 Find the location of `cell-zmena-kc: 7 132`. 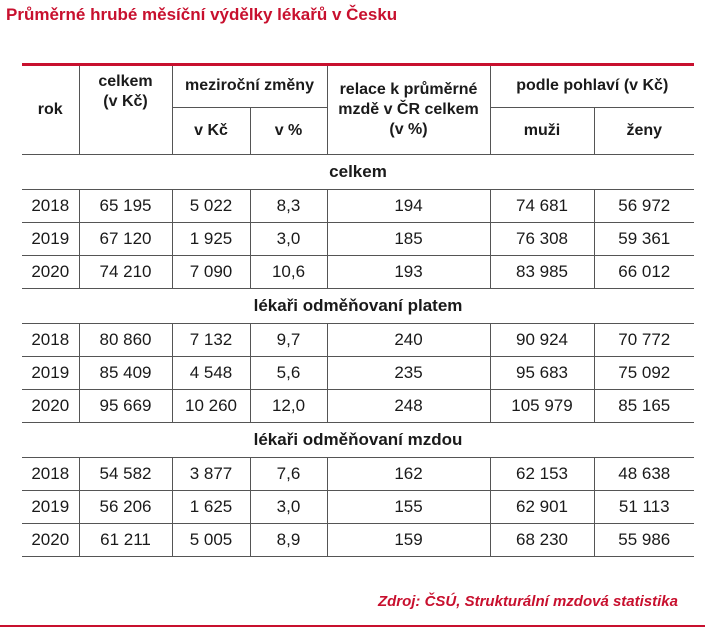

cell-zmena-kc: 7 132 is located at coordinates (210, 340).